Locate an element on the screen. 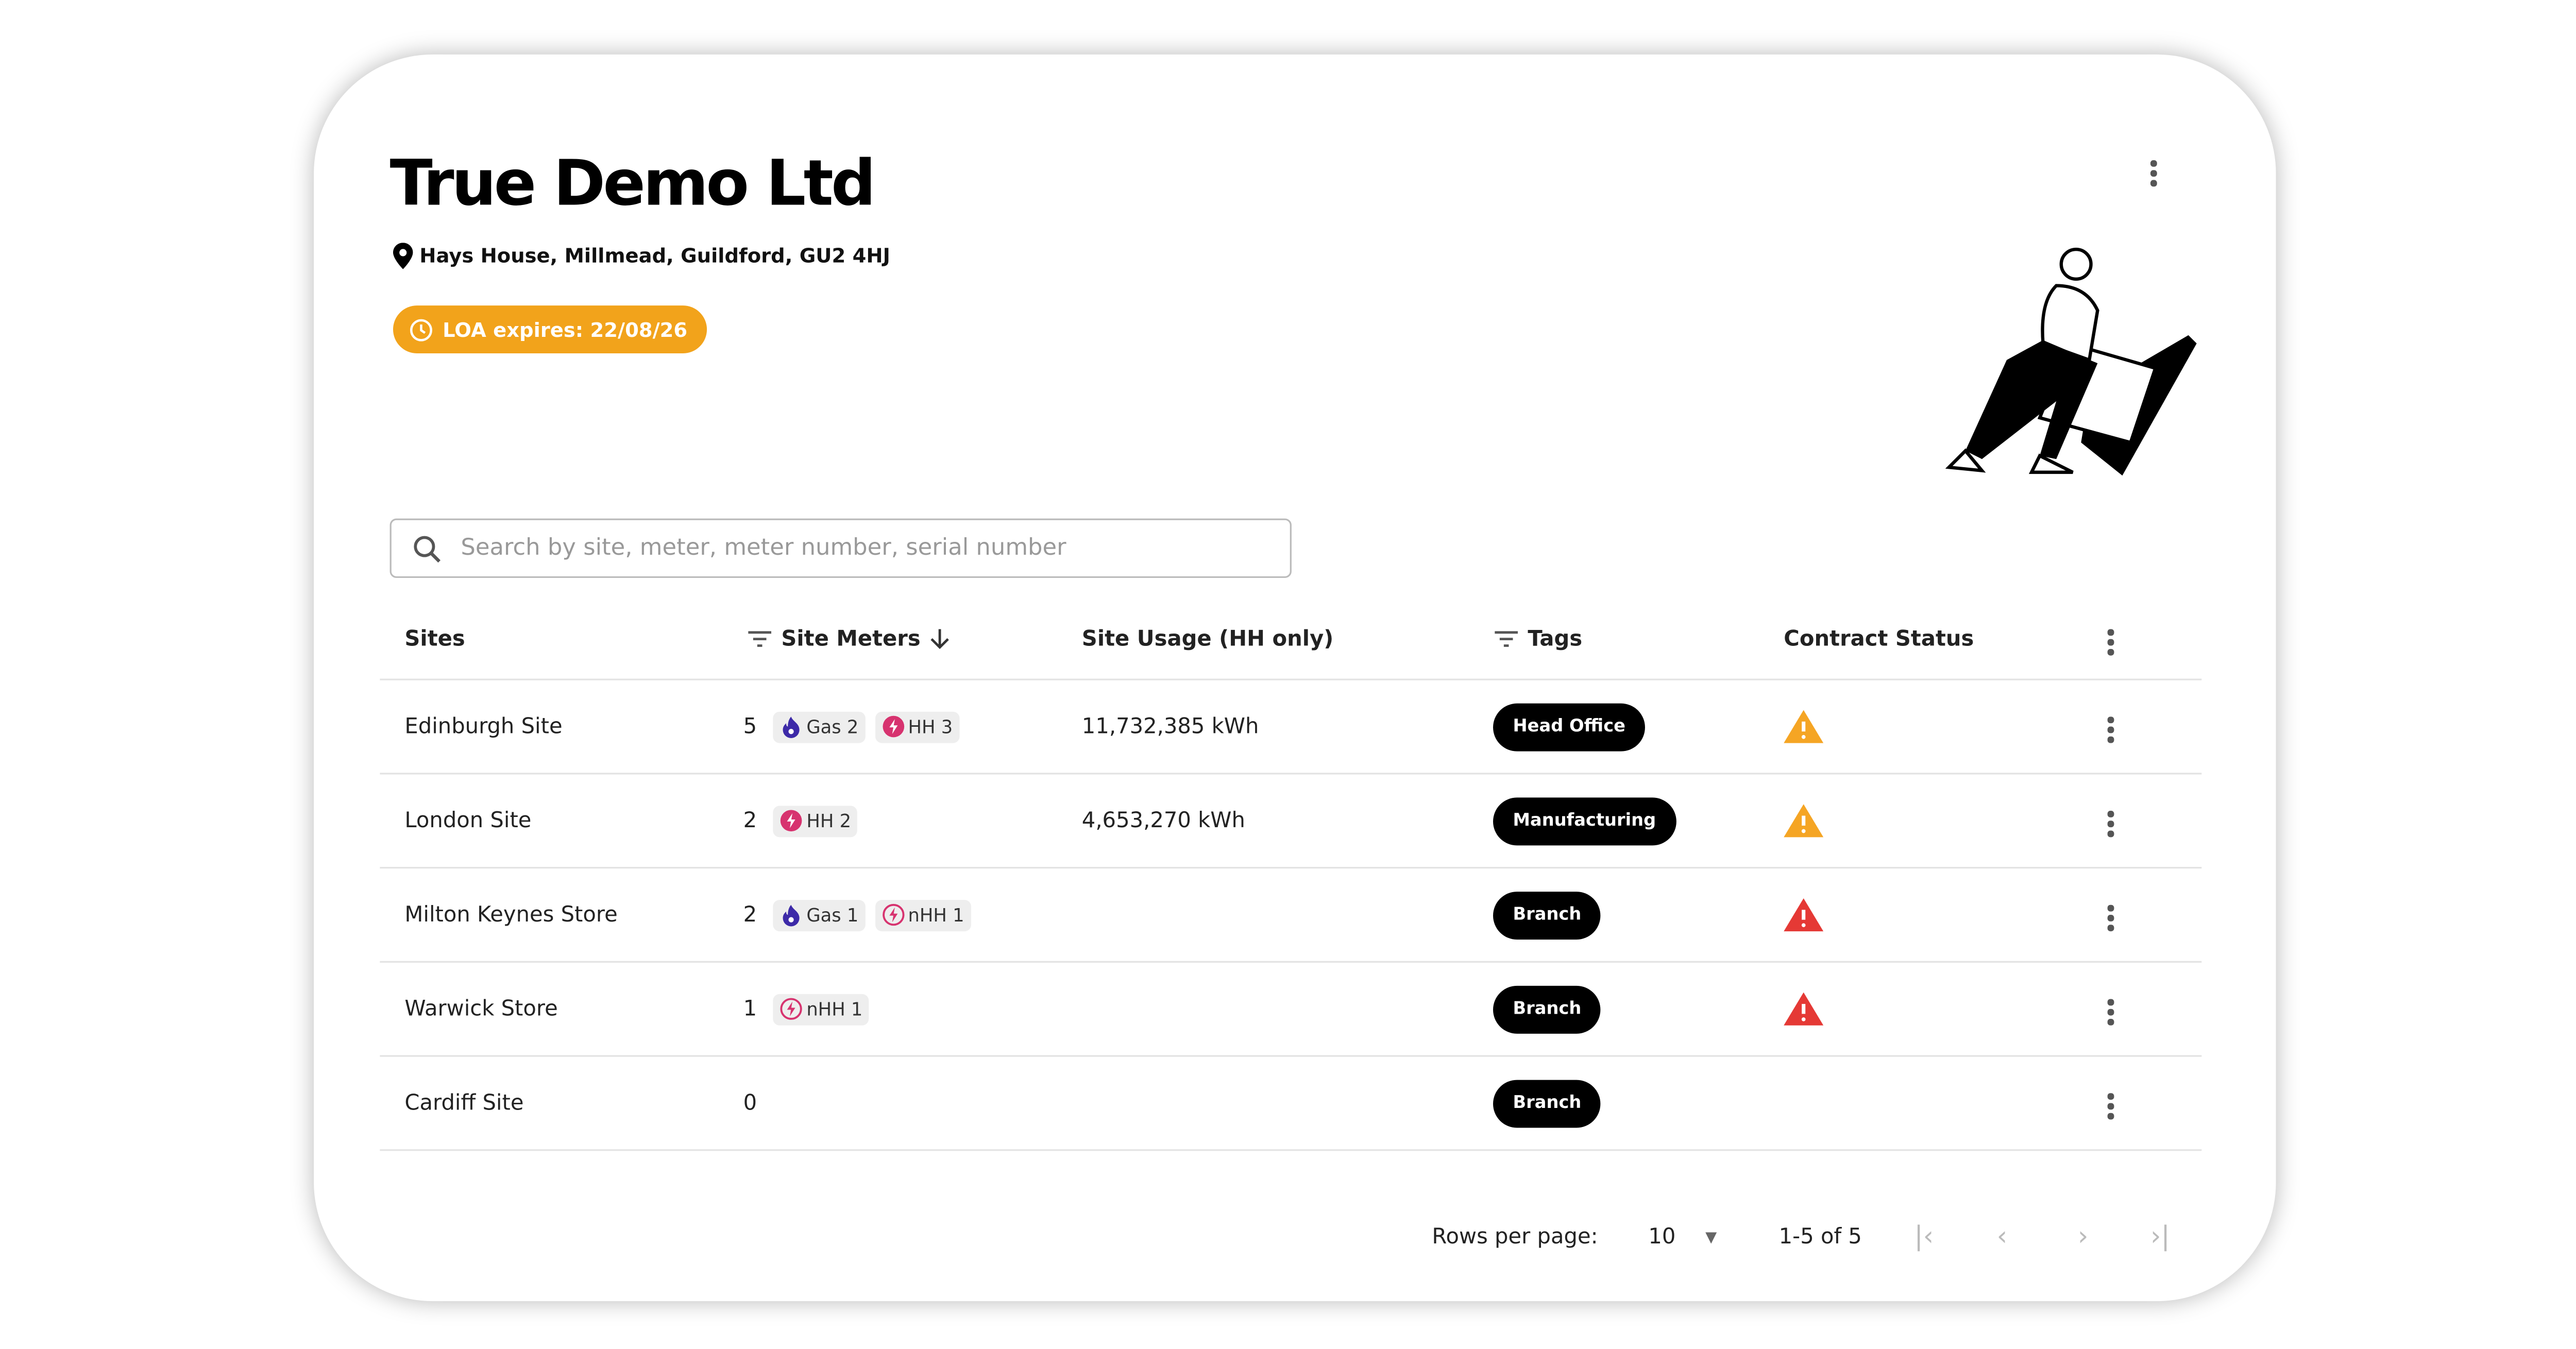 The width and height of the screenshot is (2576, 1349). meter-chip-gas: Gas 1 is located at coordinates (819, 915).